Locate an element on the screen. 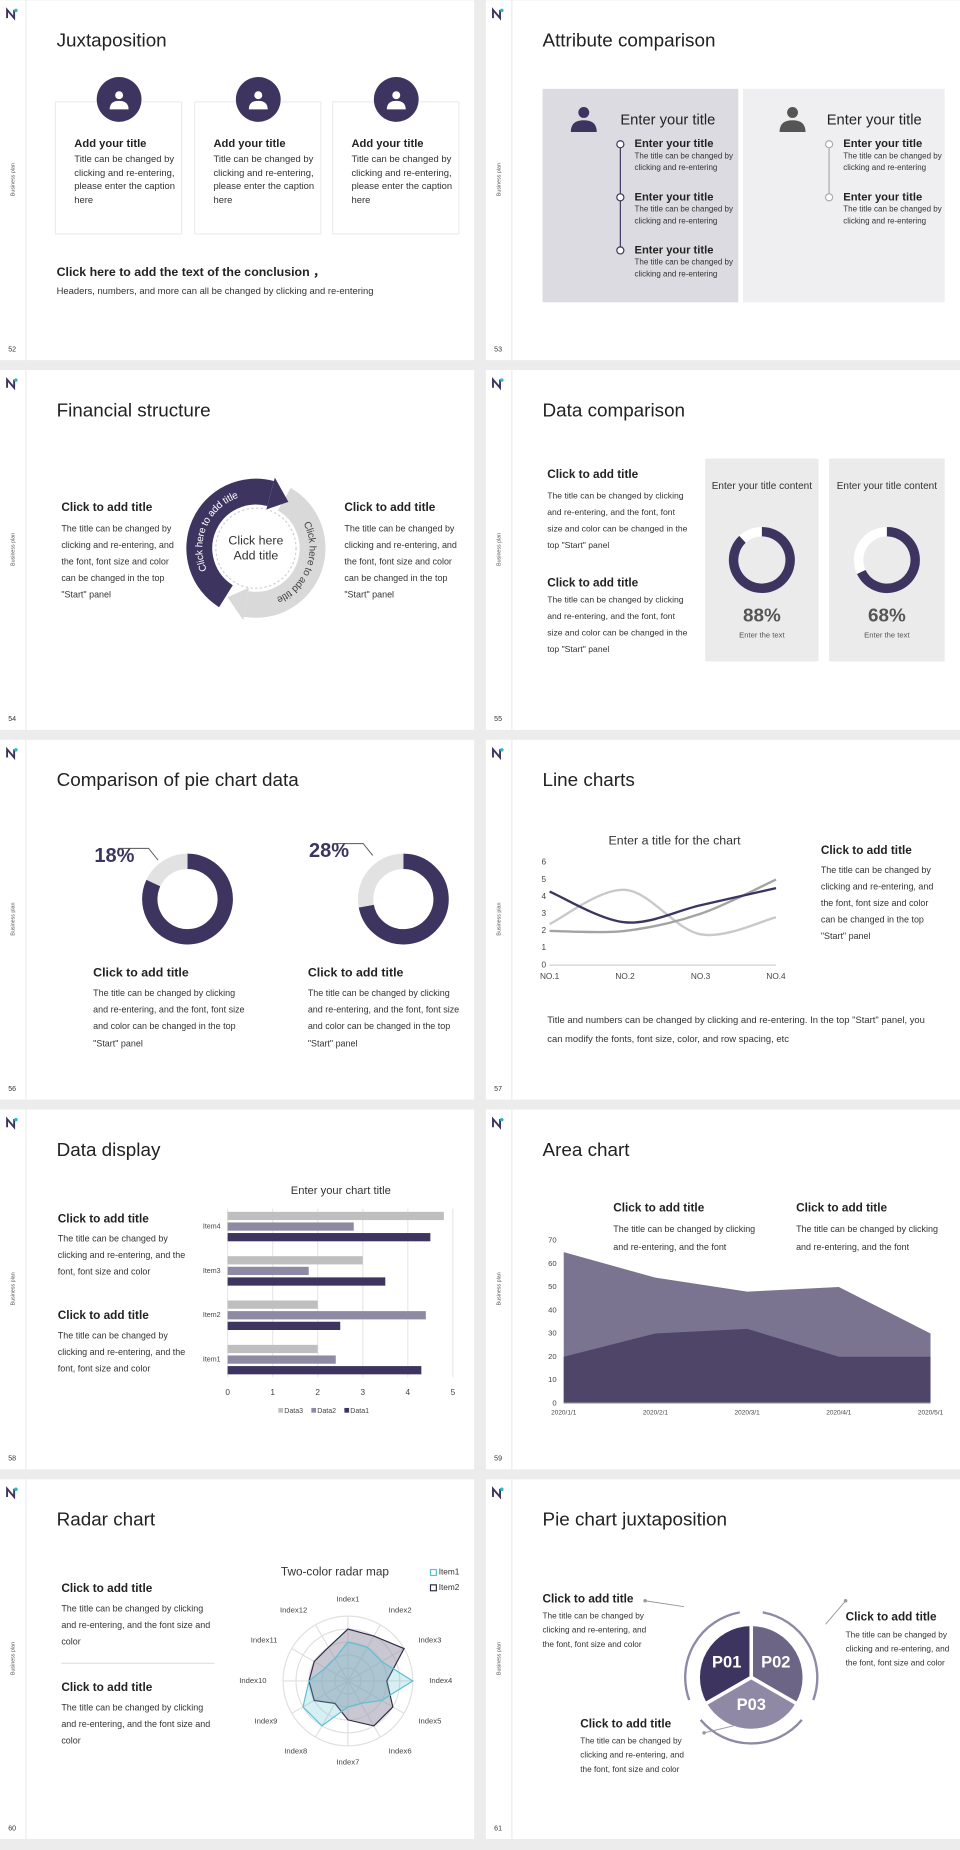 This screenshot has width=960, height=1850. segment-label: P02 is located at coordinates (775, 1663).